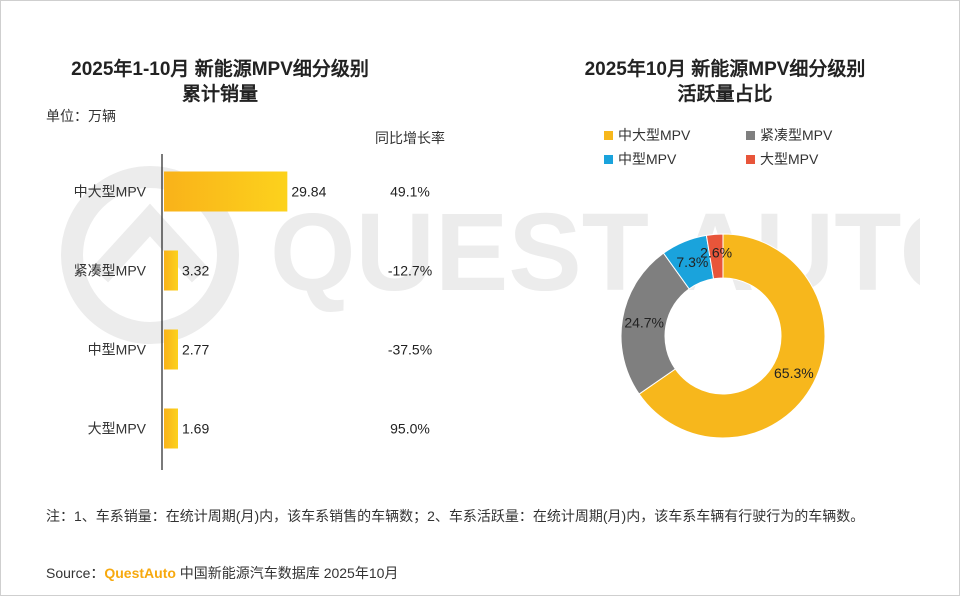 The width and height of the screenshot is (960, 596). What do you see at coordinates (110, 192) in the screenshot?
I see `category-label: 中大型MPV` at bounding box center [110, 192].